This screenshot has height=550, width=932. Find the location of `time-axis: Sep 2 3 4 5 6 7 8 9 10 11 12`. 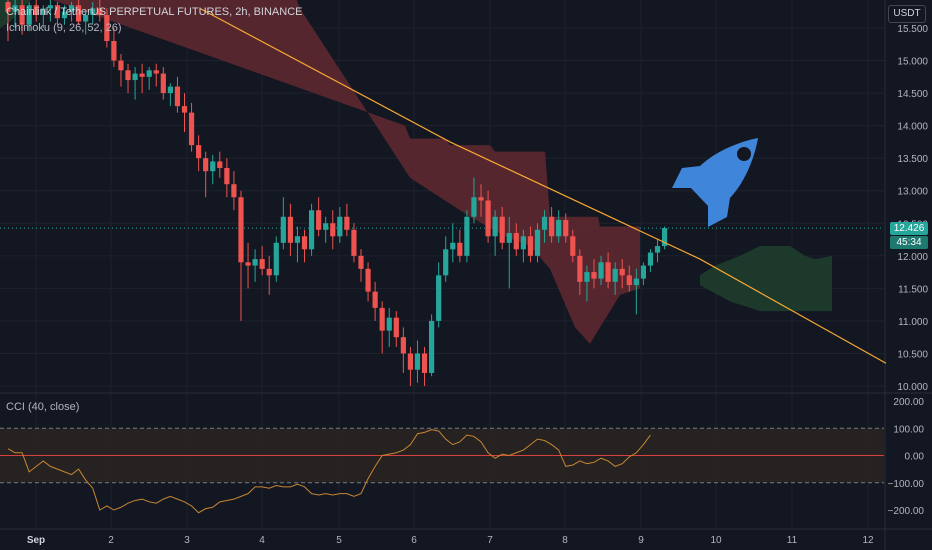

time-axis: Sep 2 3 4 5 6 7 8 9 10 11 12 is located at coordinates (450, 540).